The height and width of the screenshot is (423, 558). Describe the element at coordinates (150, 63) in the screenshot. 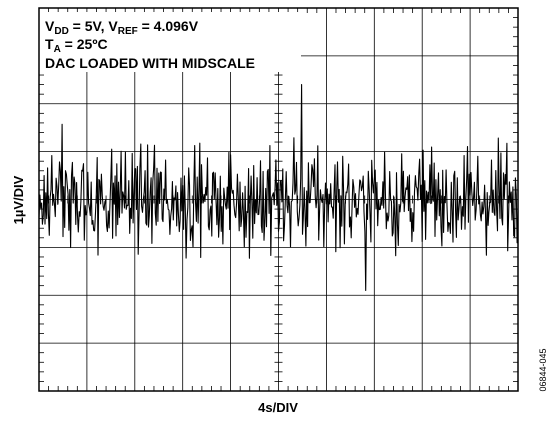

I see `condition-line-3: DAC LOADED WITH MIDSCALE` at that location.